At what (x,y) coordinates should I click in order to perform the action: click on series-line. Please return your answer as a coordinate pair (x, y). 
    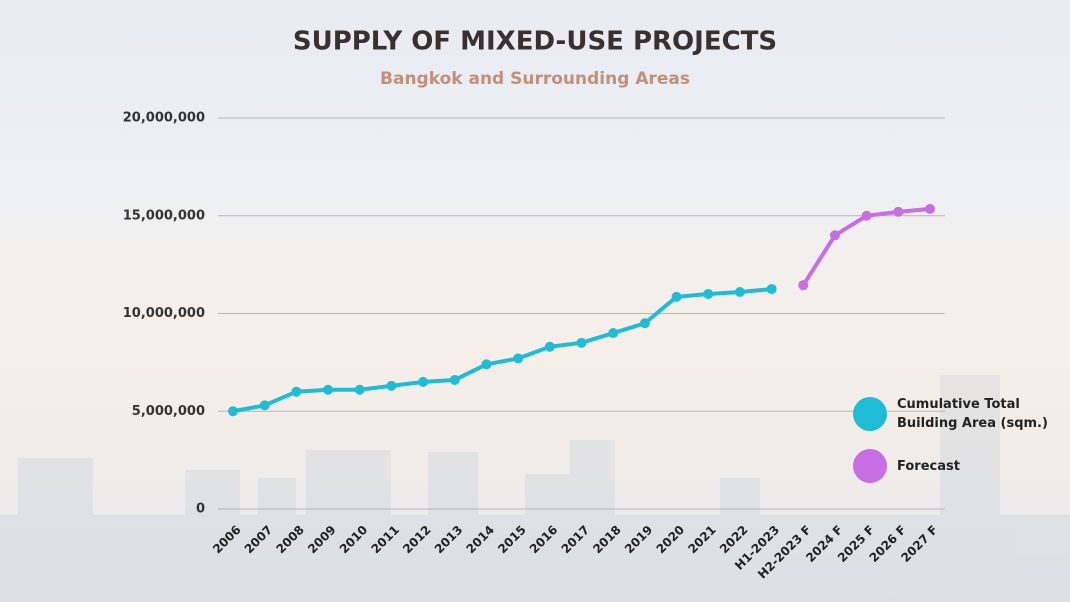
    Looking at the image, I should click on (502, 350).